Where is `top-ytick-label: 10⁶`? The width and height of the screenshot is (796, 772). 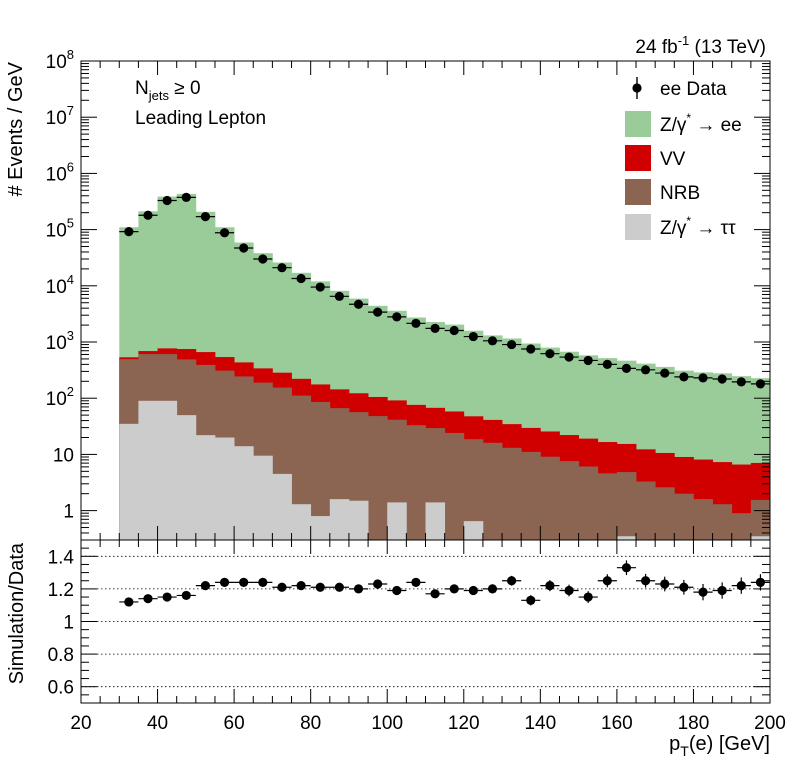 top-ytick-label: 10⁶ is located at coordinates (60, 172).